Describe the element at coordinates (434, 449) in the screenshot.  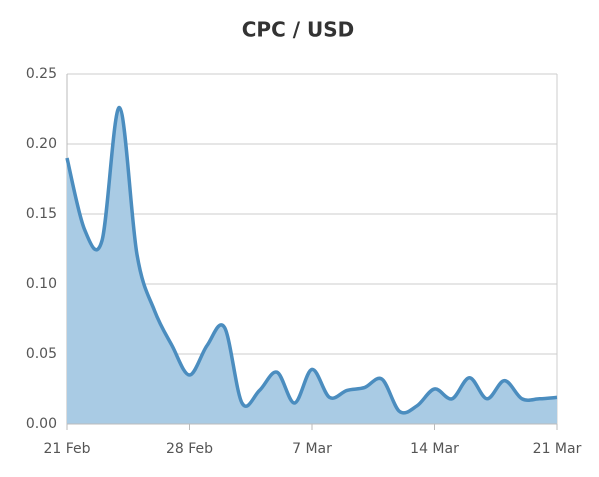
I see `x-tick-label: 14 Mar` at that location.